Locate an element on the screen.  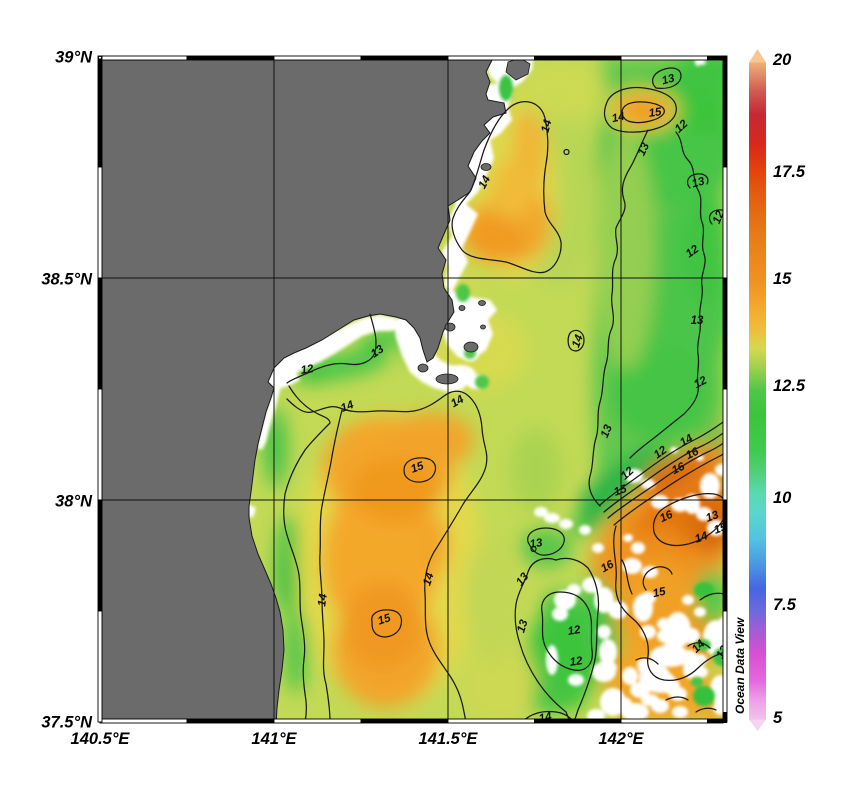
svg-text: 12.5 is located at coordinates (789, 386).